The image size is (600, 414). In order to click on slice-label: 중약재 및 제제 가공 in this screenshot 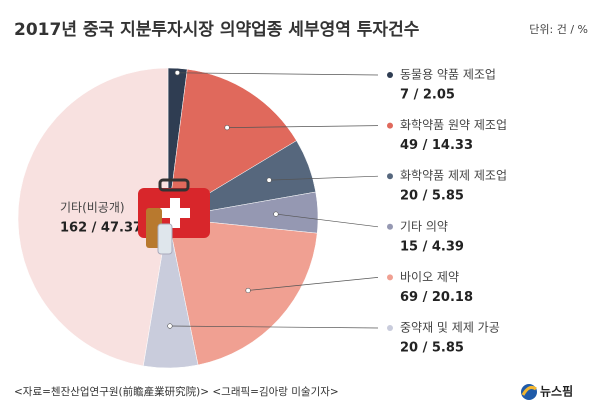, I will do `click(450, 327)`.